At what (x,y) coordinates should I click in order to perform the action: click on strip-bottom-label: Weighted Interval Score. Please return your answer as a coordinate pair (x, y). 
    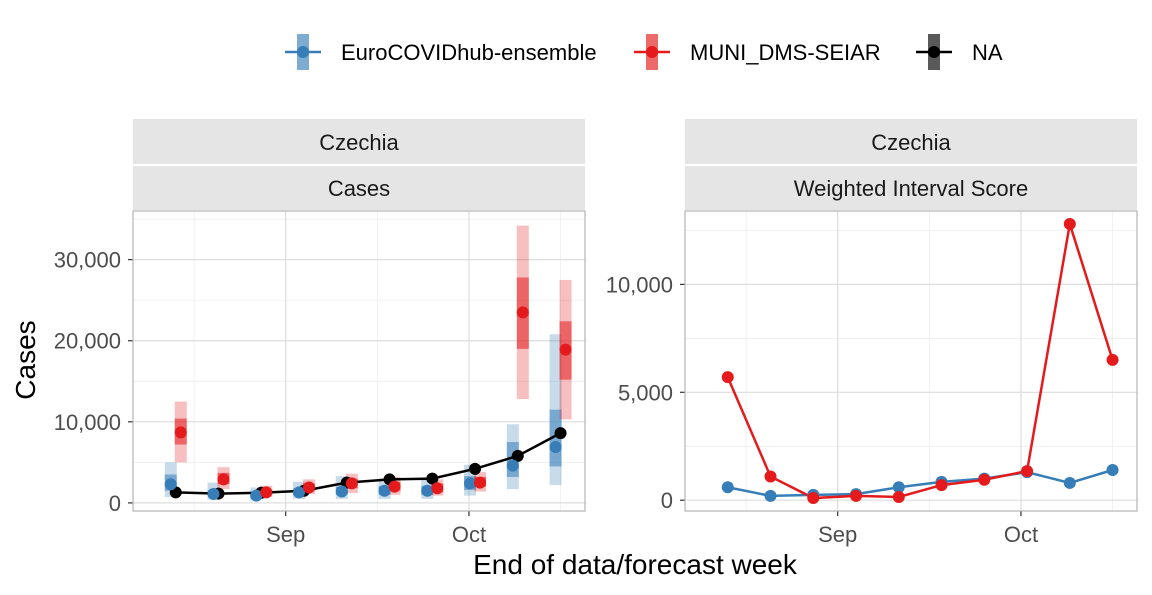
    Looking at the image, I should click on (911, 188).